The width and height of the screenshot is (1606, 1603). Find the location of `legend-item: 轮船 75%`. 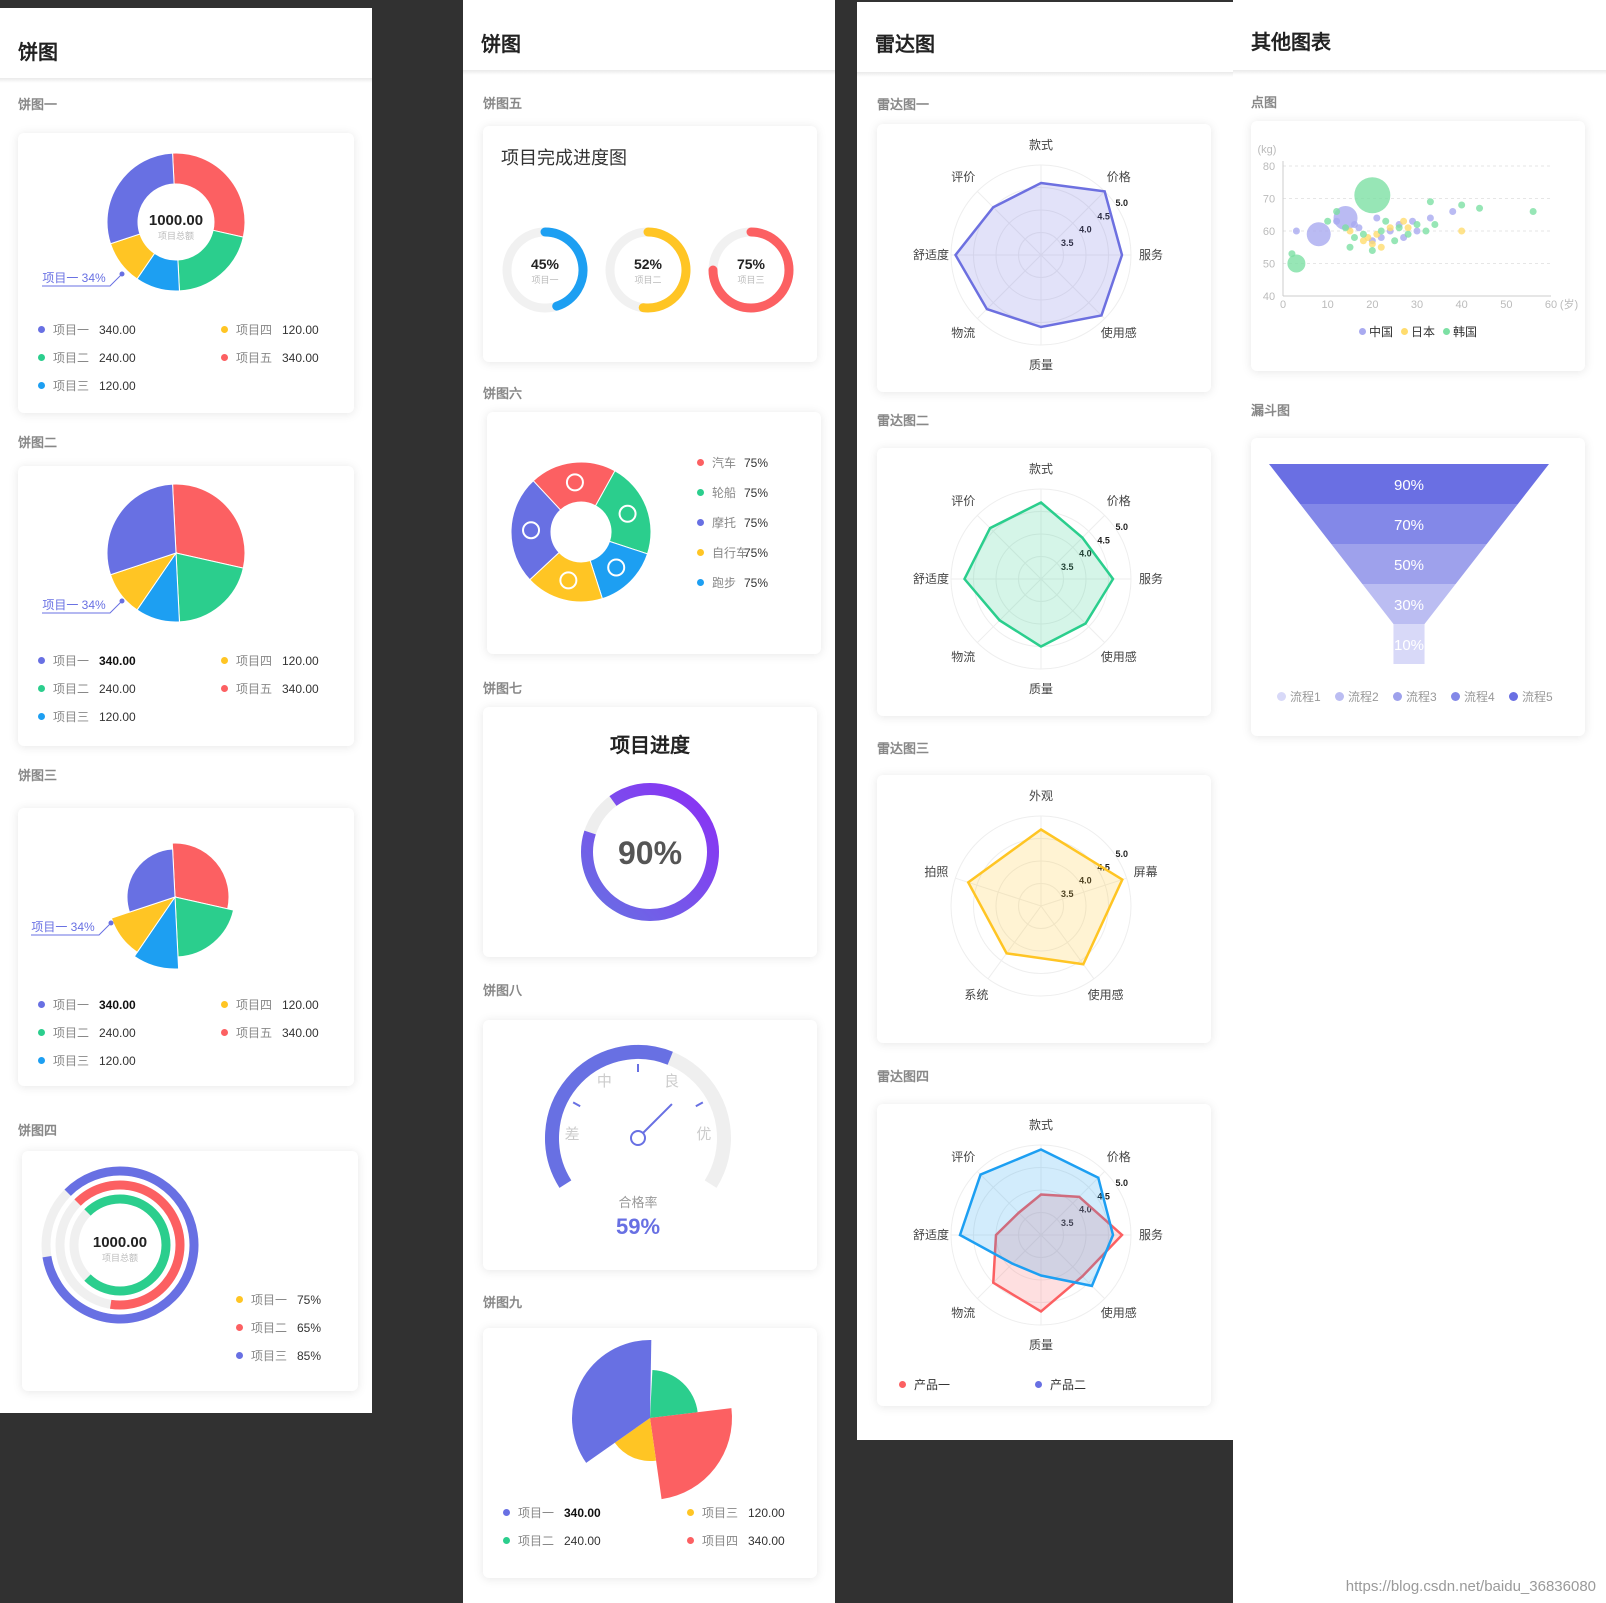

legend-item: 轮船 75% is located at coordinates (732, 492).